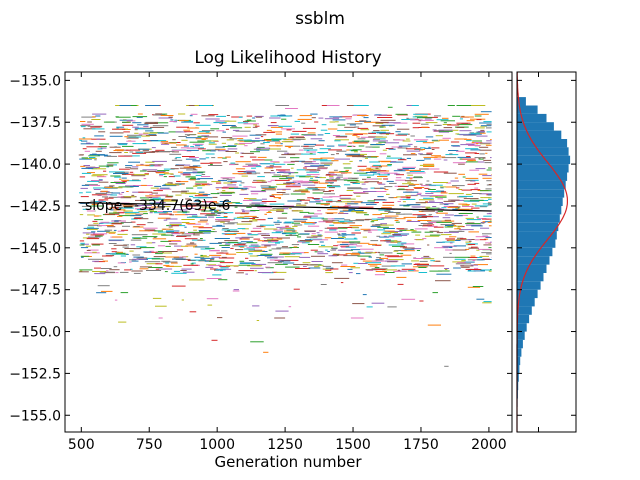 This screenshot has width=640, height=480. I want to click on figure-suptitle: ssblm, so click(320, 19).